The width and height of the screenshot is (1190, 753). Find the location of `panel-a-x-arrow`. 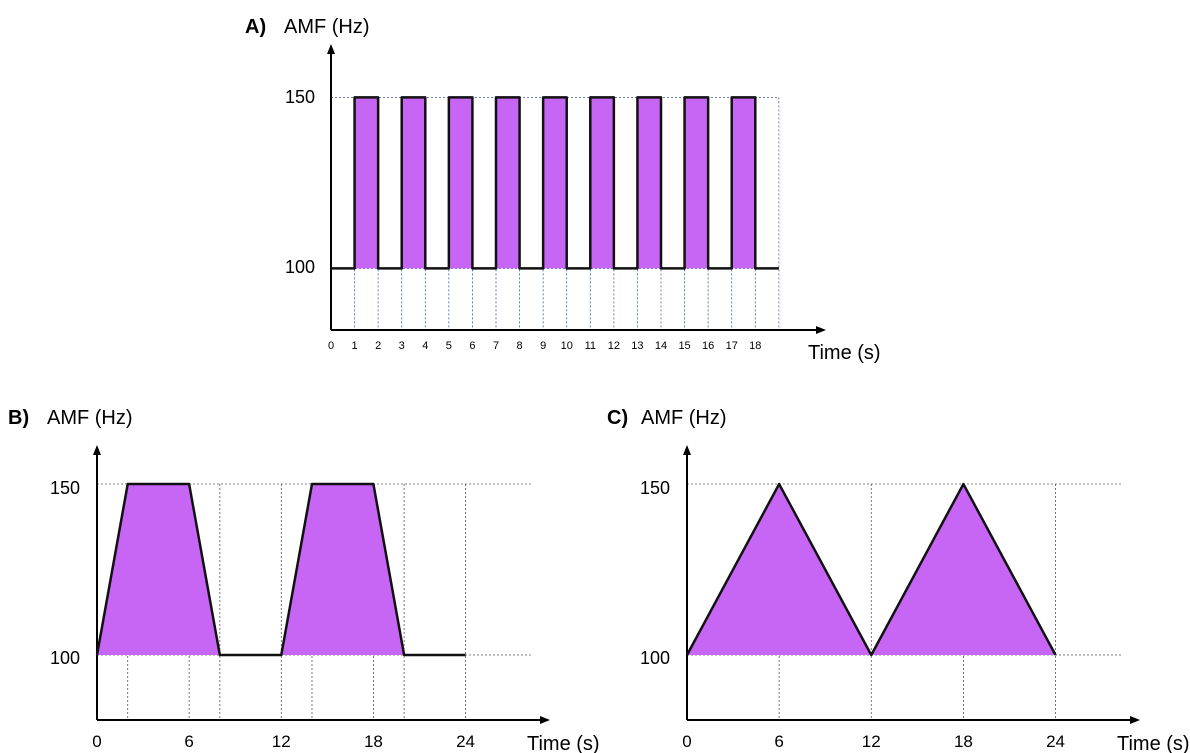

panel-a-x-arrow is located at coordinates (821, 330).